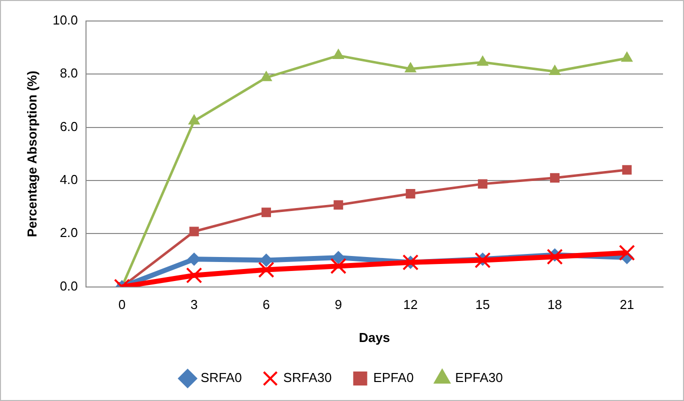  I want to click on x-tick-label: 0, so click(122, 304).